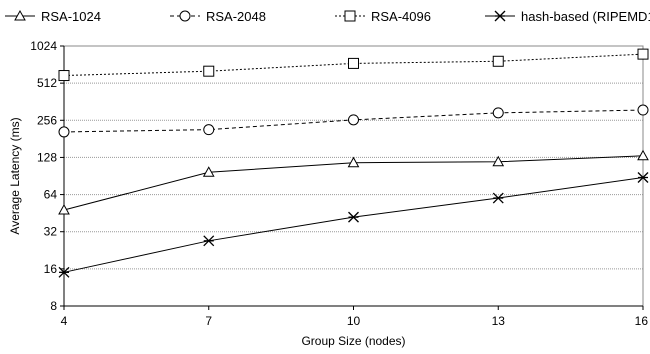  I want to click on y-tick-label: 1024, so click(43, 46).